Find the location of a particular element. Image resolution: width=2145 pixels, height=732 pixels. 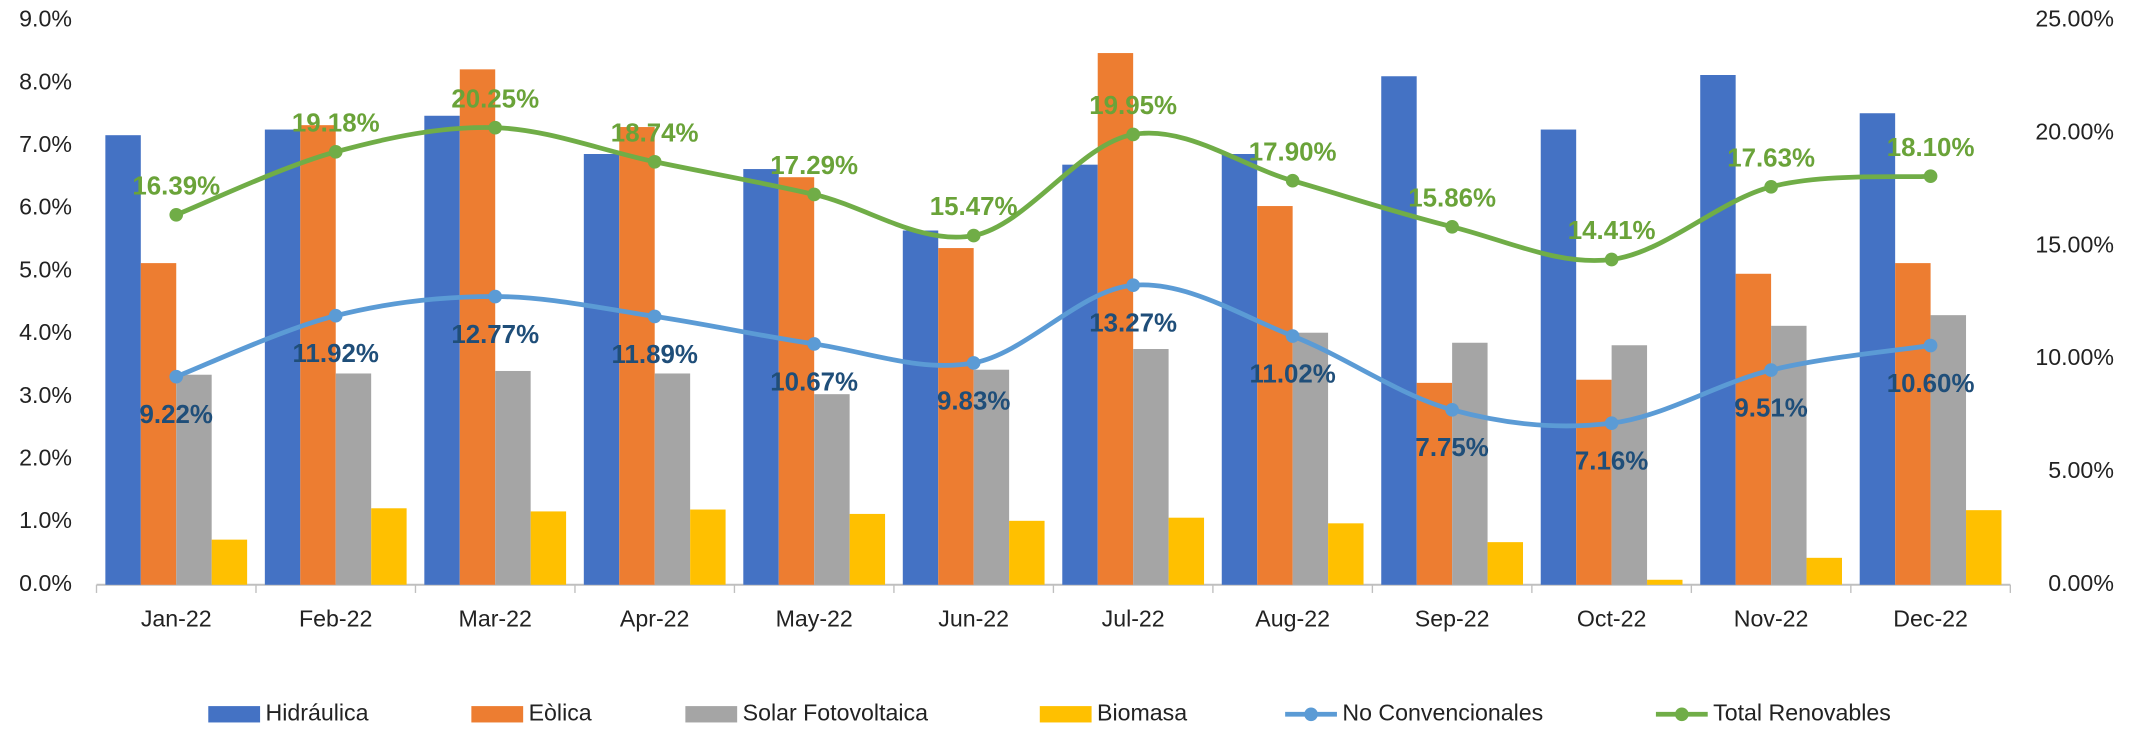

x-tick-label: Feb-22 is located at coordinates (335, 618).